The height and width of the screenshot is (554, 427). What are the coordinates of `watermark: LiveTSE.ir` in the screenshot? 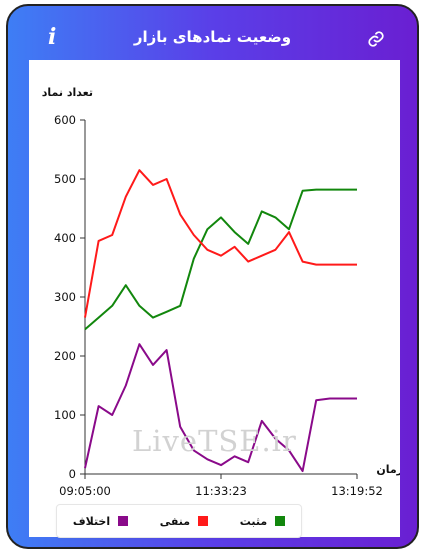 It's located at (214, 441).